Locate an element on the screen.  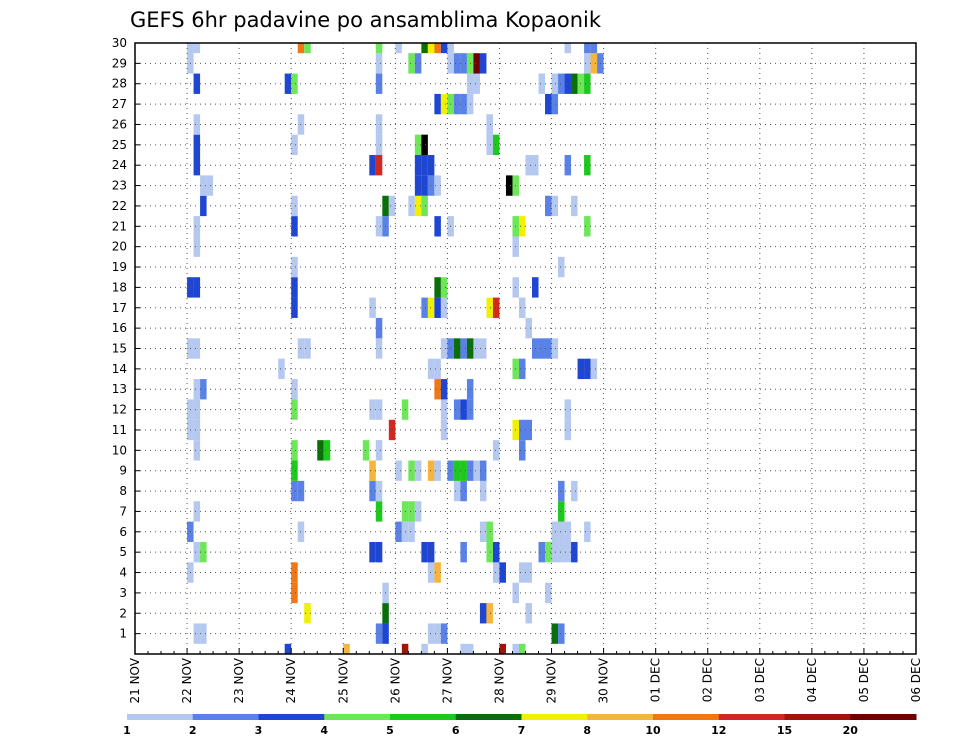
x-tick-label: 05 DEC is located at coordinates (864, 680).